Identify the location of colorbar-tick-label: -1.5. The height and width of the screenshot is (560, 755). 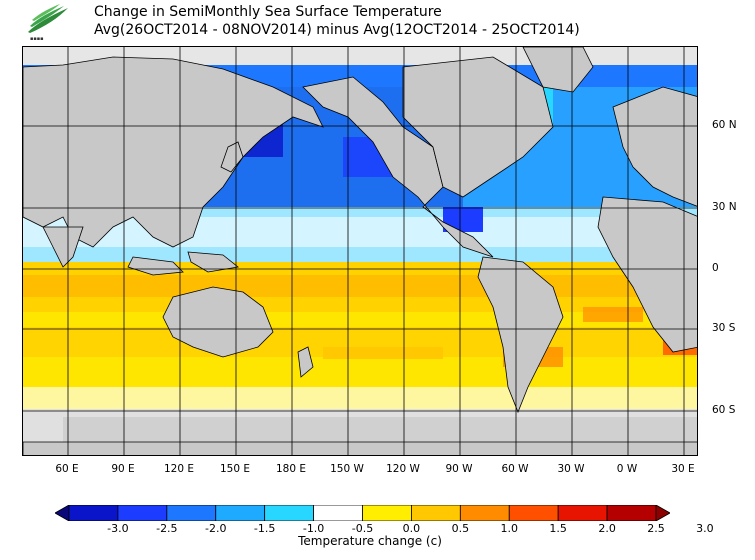
(264, 528).